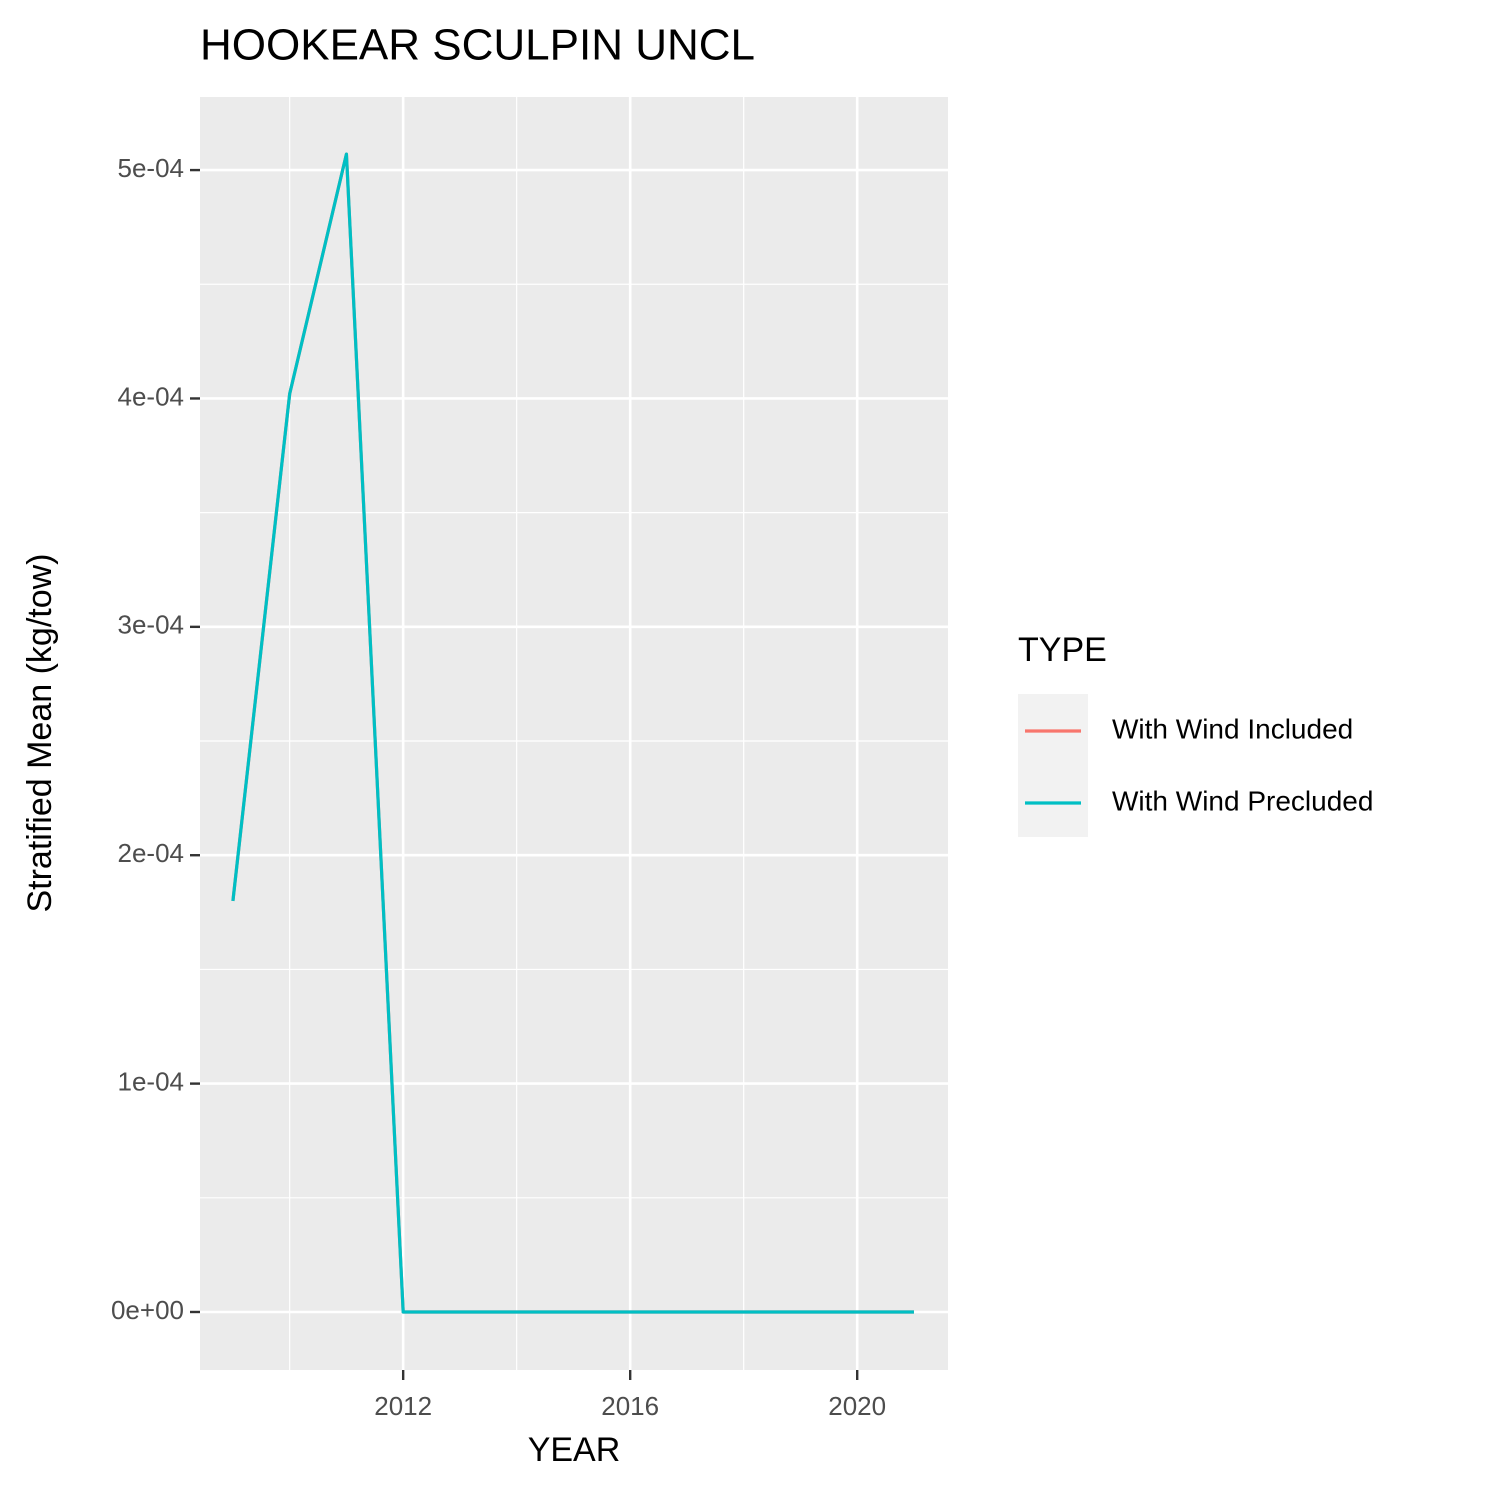 Image resolution: width=1500 pixels, height=1500 pixels. What do you see at coordinates (403, 1406) in the screenshot?
I see `x-tick-label: 2012` at bounding box center [403, 1406].